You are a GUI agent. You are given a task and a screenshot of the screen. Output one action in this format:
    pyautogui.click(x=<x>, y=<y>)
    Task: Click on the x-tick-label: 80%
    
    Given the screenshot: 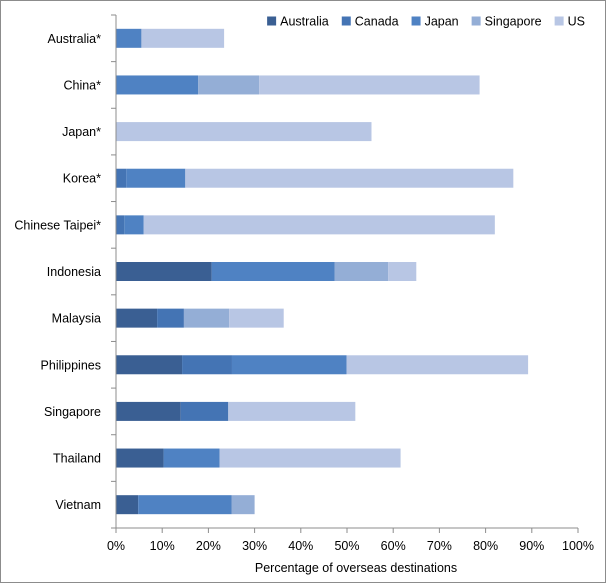 What is the action you would take?
    pyautogui.click(x=485, y=546)
    